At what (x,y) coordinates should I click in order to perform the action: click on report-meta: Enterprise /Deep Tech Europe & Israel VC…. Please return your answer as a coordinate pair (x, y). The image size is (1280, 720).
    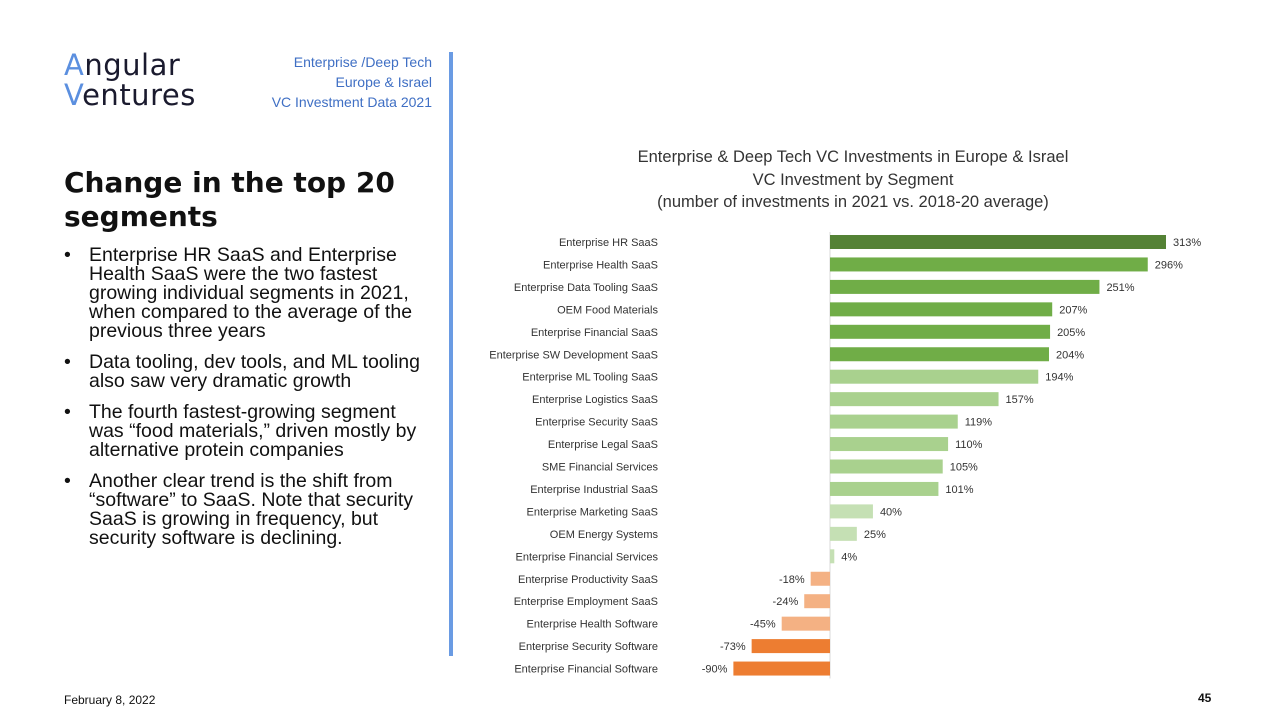
    Looking at the image, I should click on (352, 82).